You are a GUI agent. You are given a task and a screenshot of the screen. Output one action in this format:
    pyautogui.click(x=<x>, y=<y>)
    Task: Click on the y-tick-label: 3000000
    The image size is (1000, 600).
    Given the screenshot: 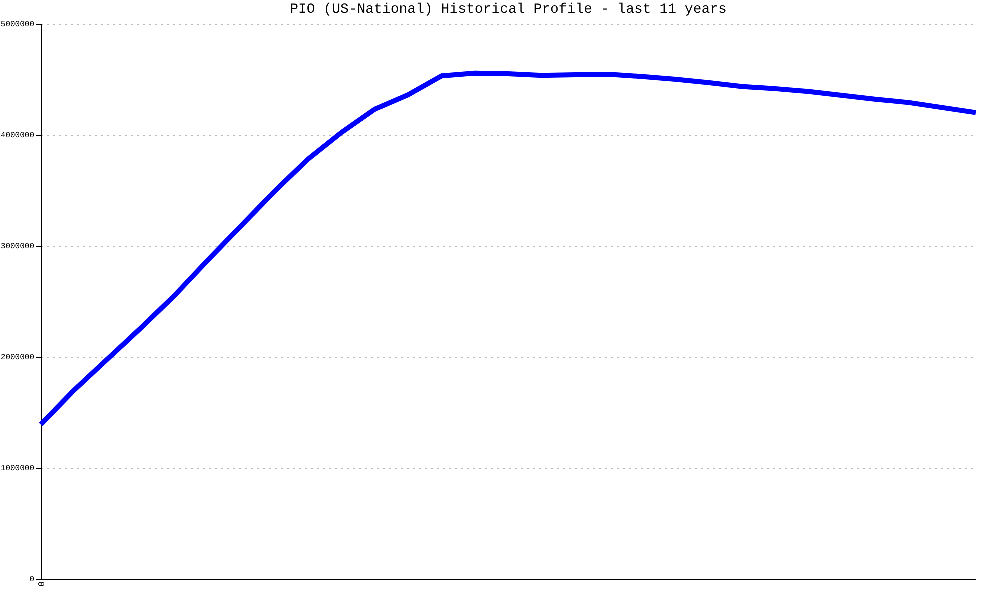 What is the action you would take?
    pyautogui.click(x=17, y=247)
    